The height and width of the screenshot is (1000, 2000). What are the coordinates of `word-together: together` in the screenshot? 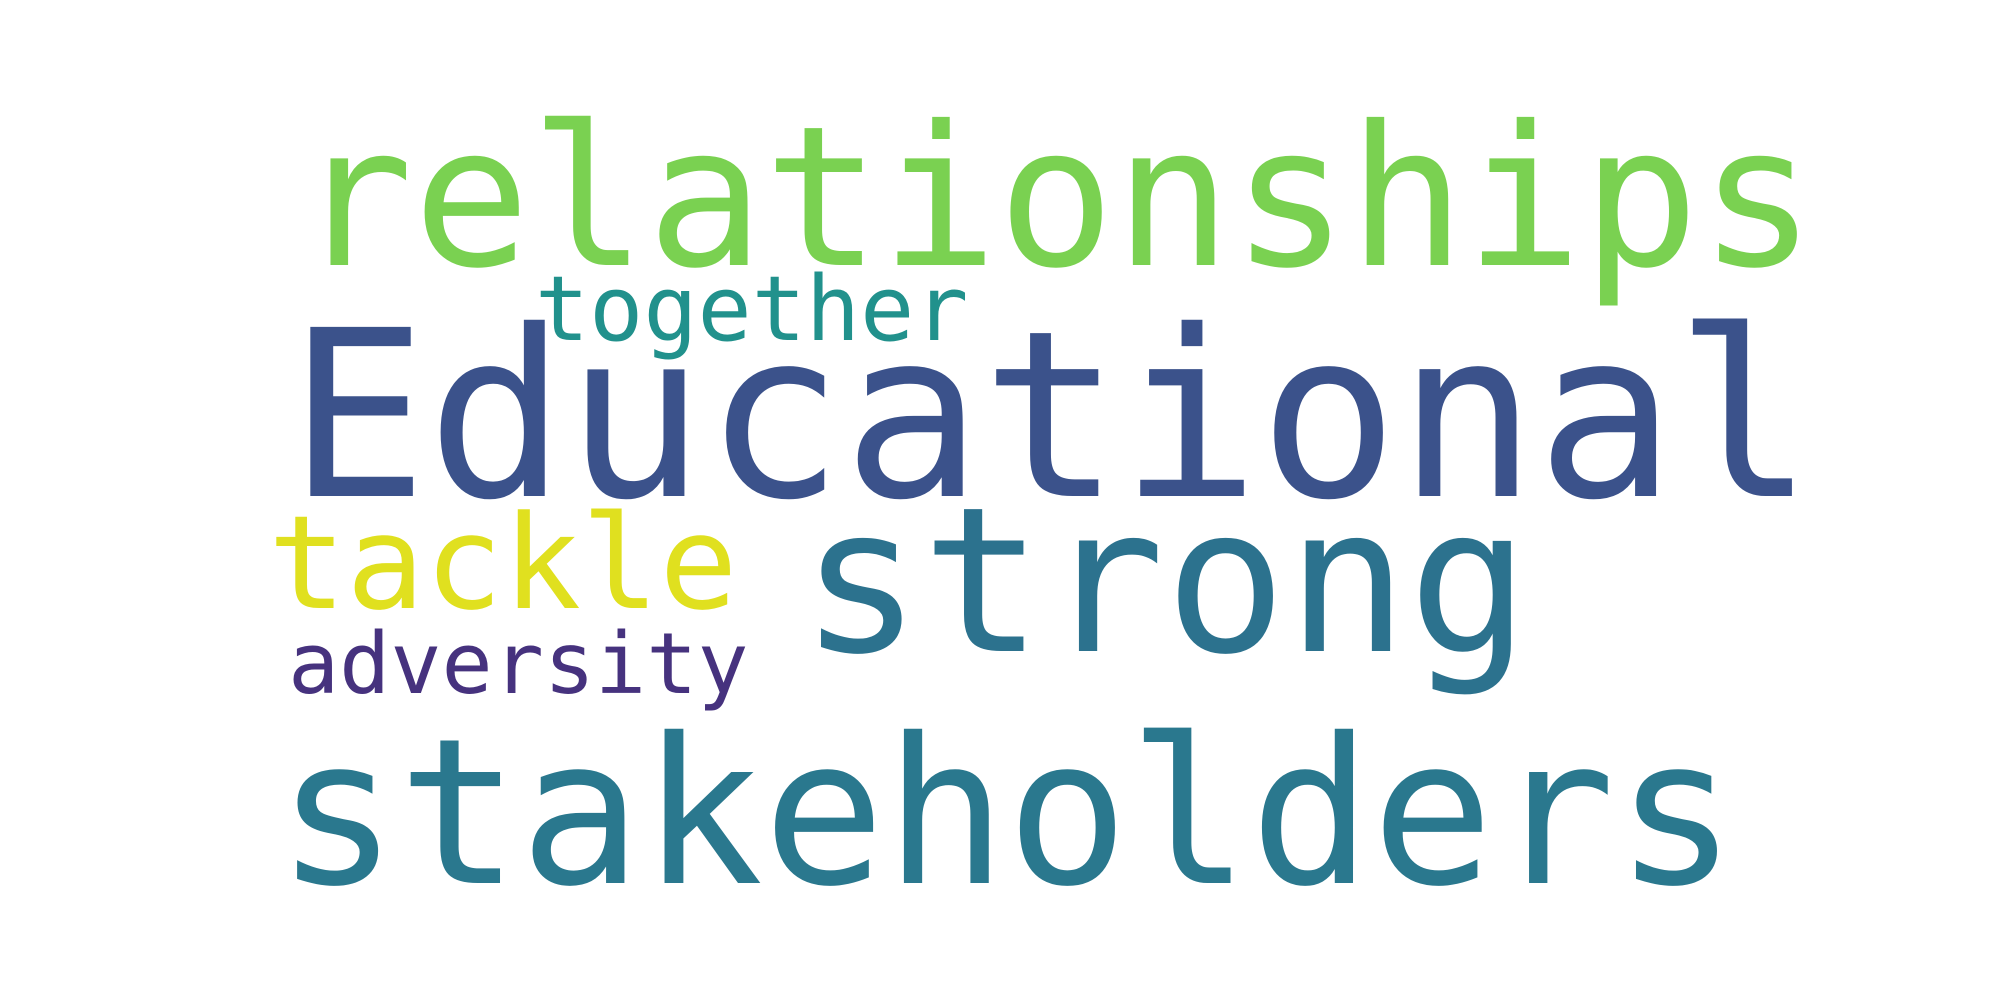 It's located at (752, 309).